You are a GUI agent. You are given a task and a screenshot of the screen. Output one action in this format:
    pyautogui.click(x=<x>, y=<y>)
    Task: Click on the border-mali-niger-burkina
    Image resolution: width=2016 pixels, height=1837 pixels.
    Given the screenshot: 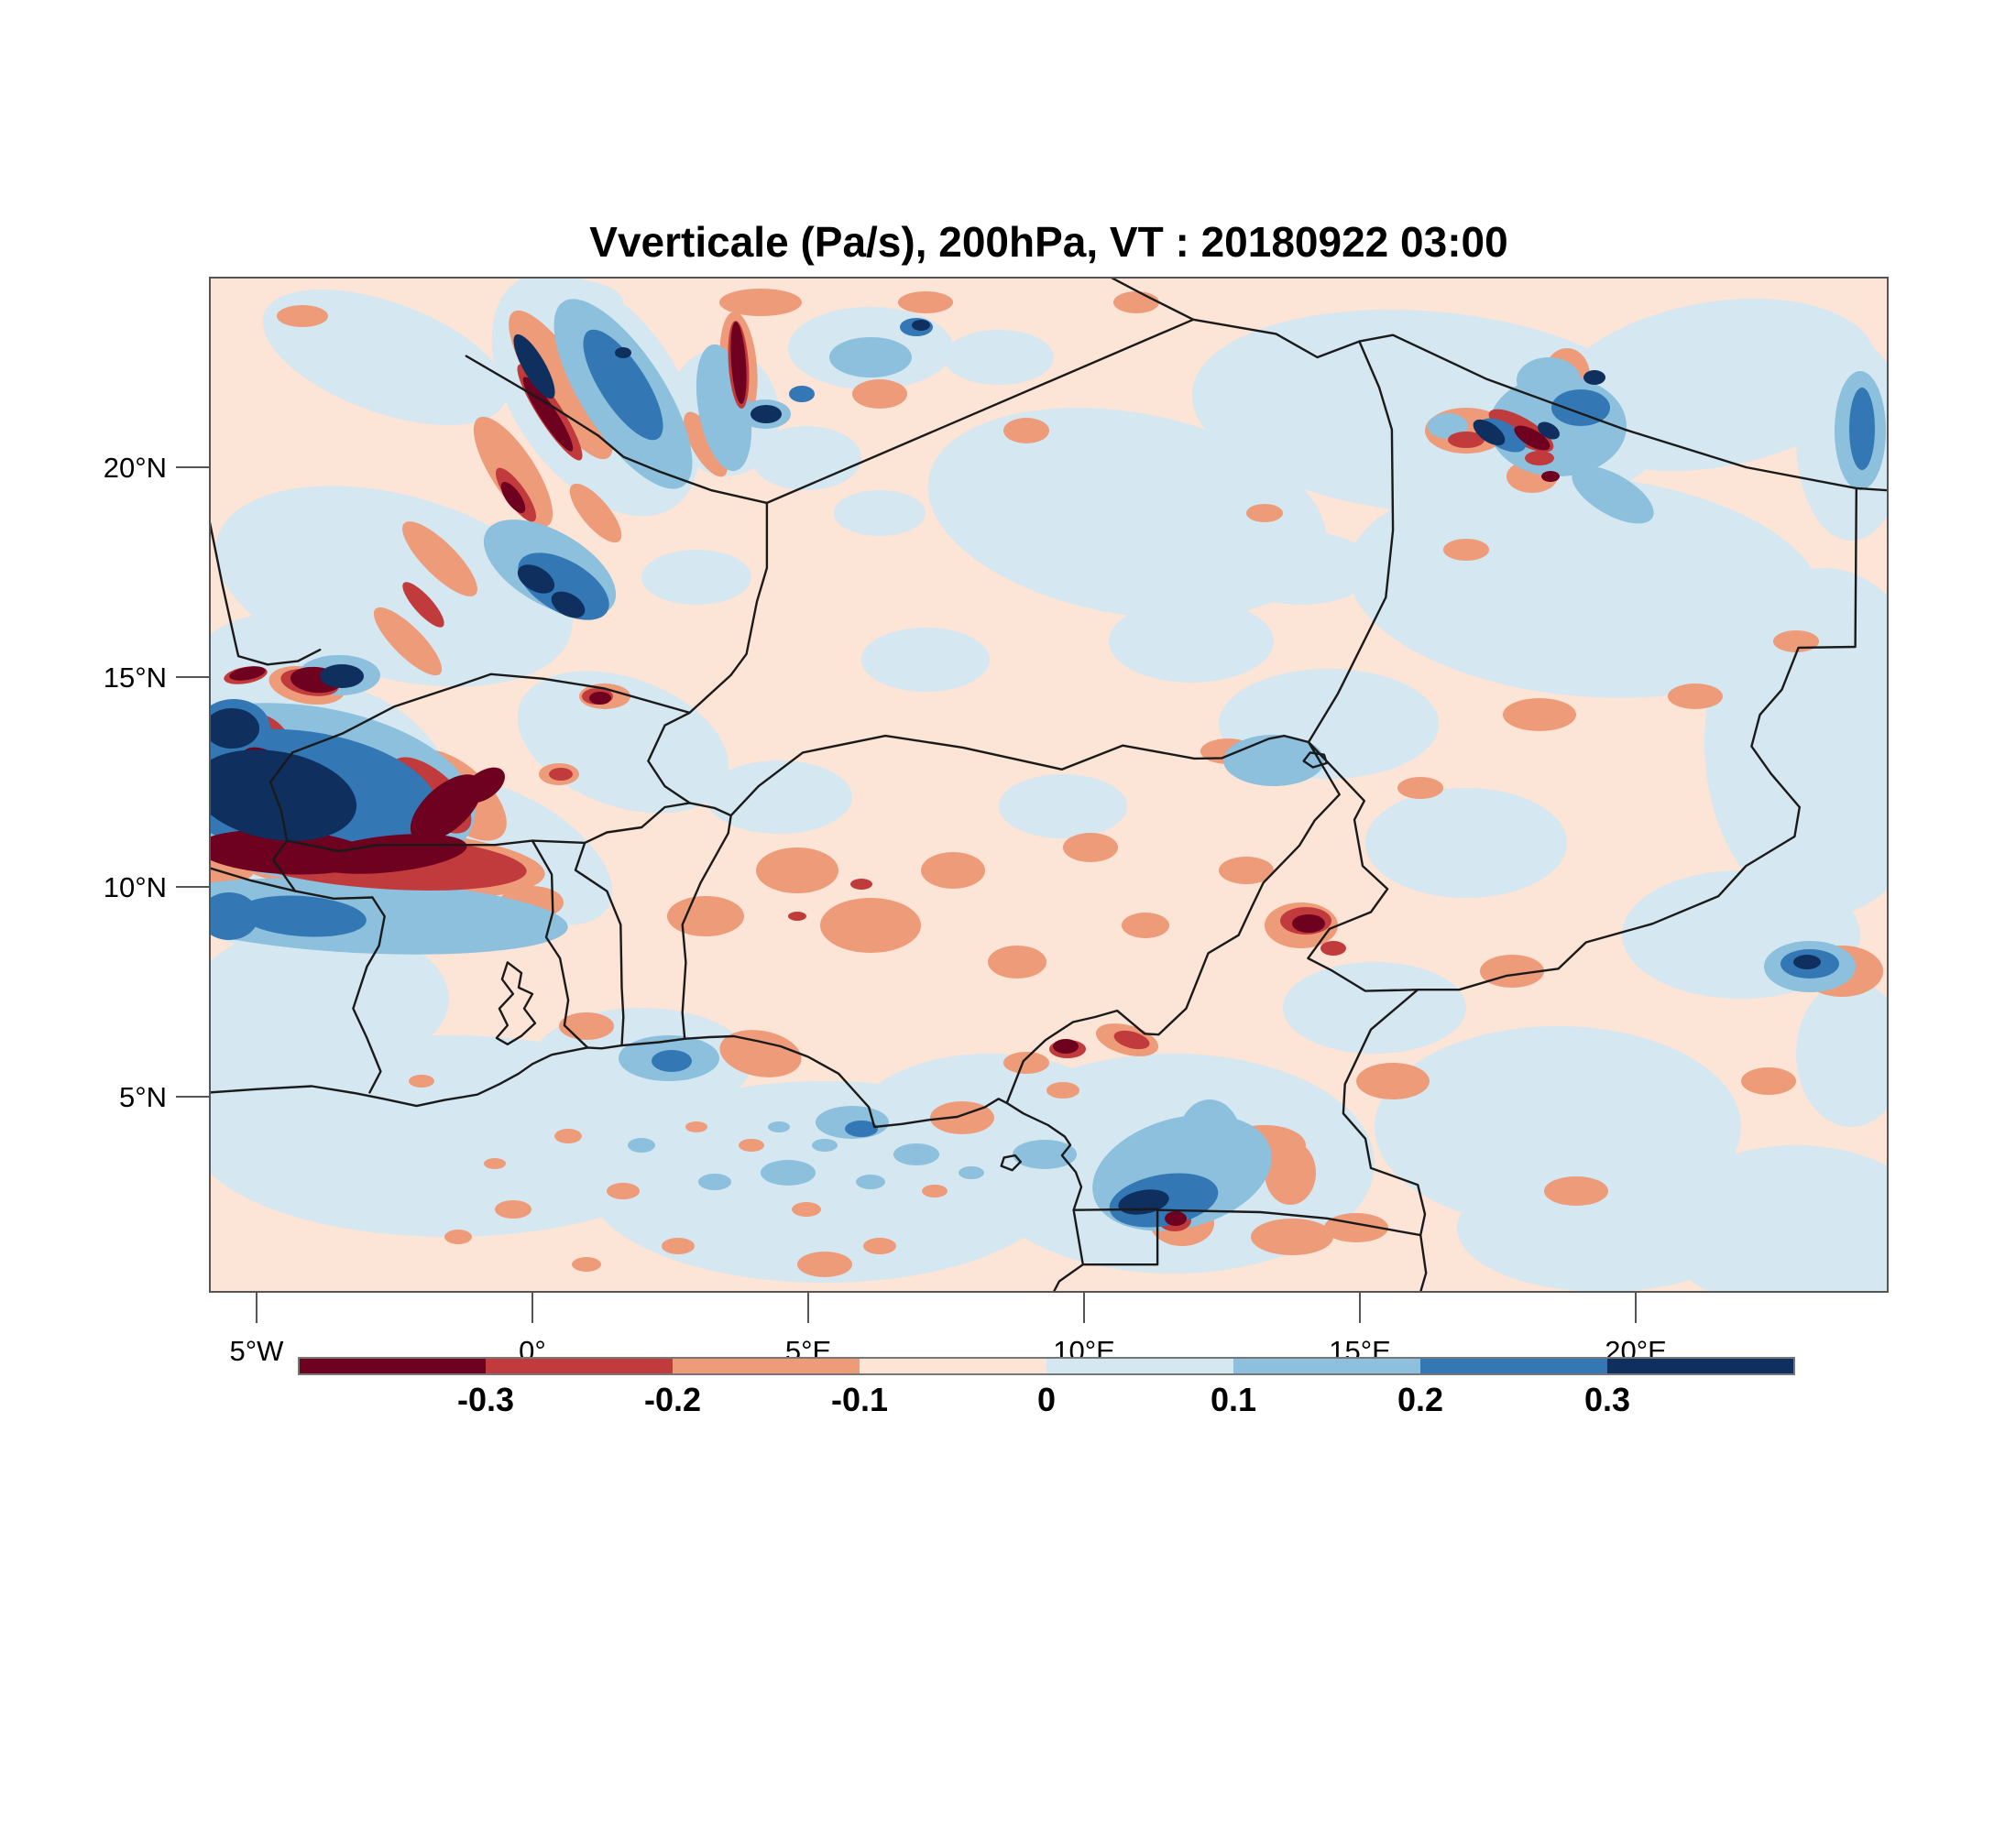 What is the action you would take?
    pyautogui.click(x=708, y=652)
    